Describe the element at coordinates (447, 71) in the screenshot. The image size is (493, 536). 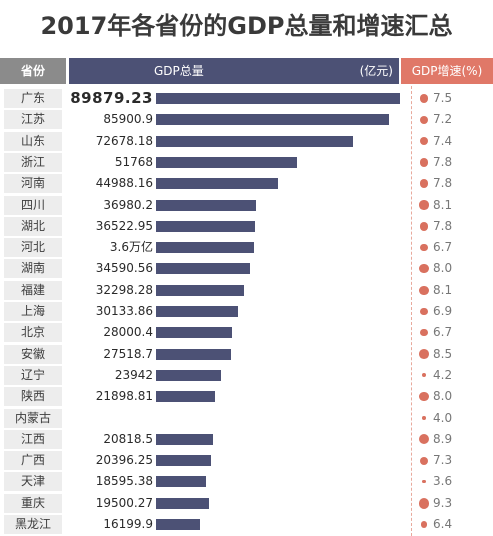
I see `growth-column-header: GDP增速(%)` at that location.